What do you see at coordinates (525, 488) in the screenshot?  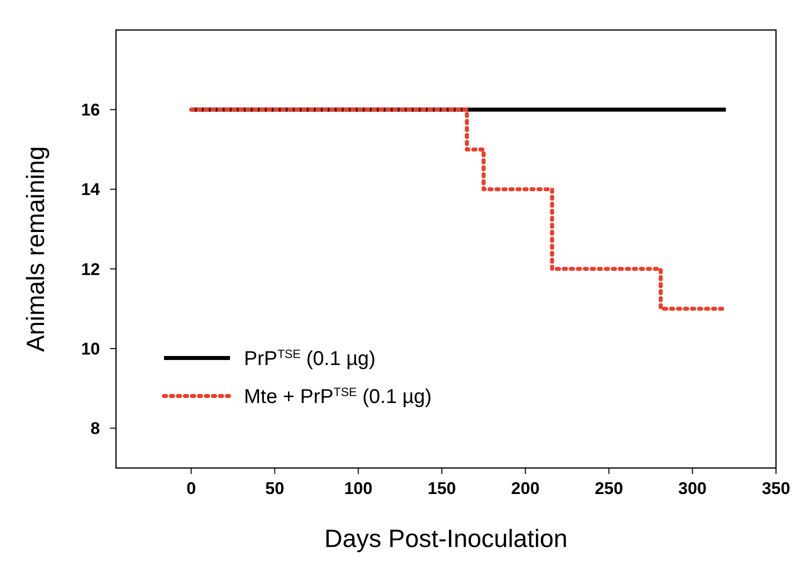 I see `x-tick-label: 200` at bounding box center [525, 488].